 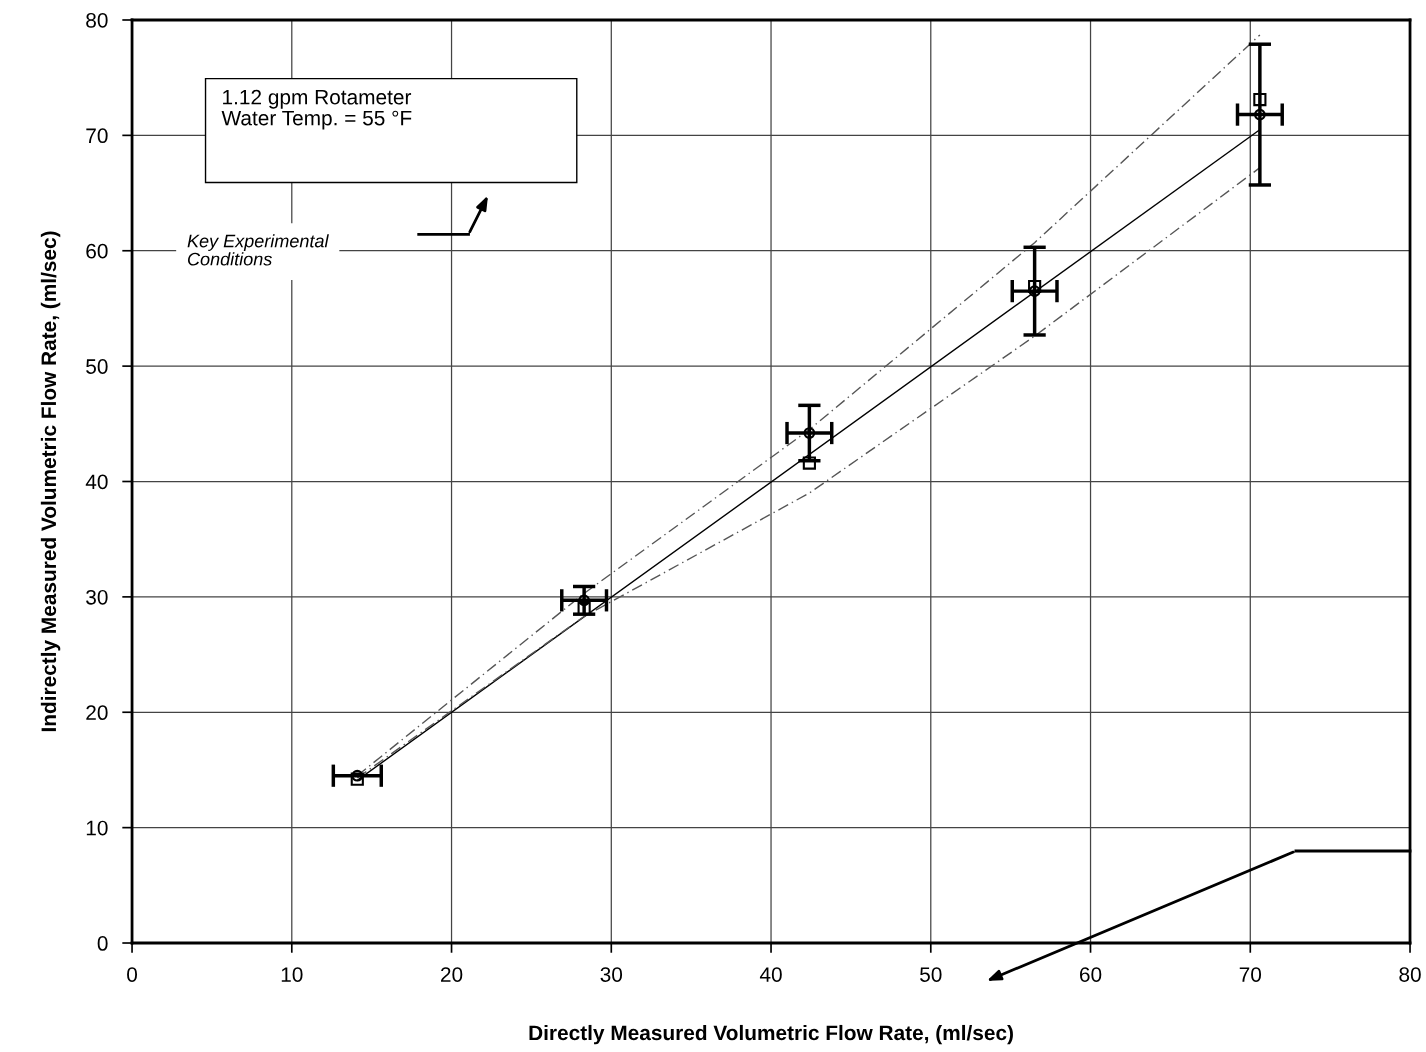 I want to click on y-tick-label: 40, so click(x=96, y=482).